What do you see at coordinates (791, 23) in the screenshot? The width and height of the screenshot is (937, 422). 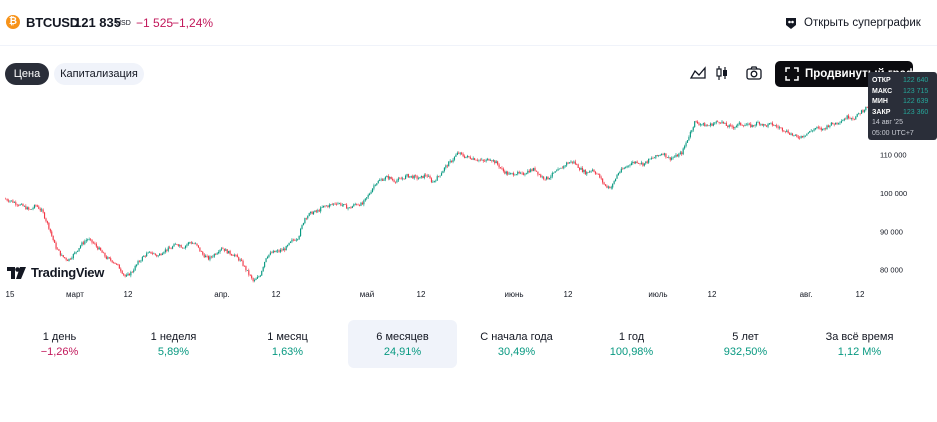 I see `supercharts-icon` at bounding box center [791, 23].